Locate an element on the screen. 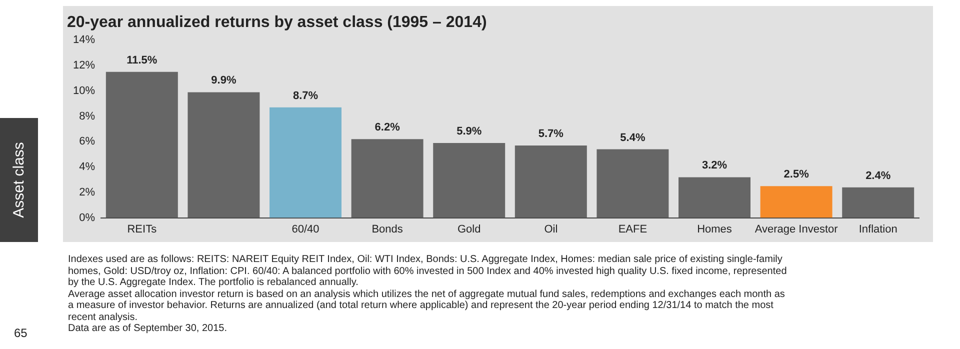  x-tick-label: Homes is located at coordinates (714, 229).